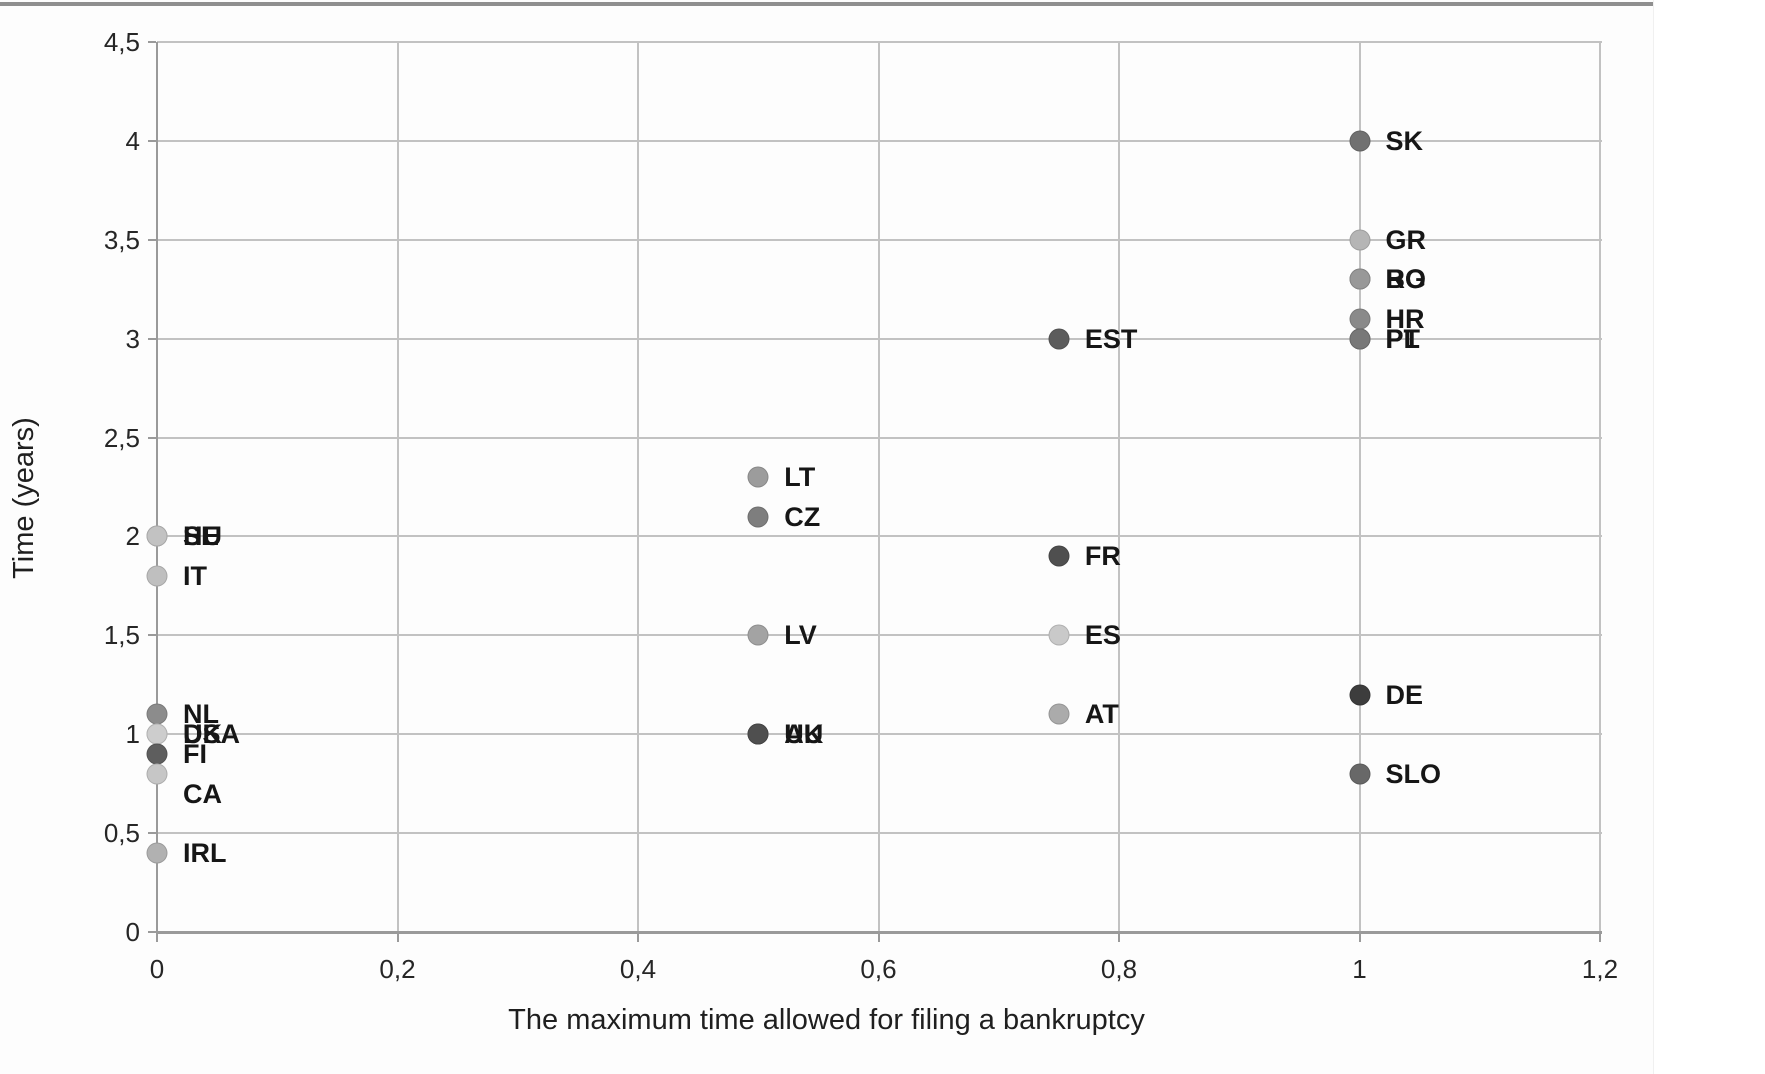 The height and width of the screenshot is (1074, 1765). What do you see at coordinates (1101, 714) in the screenshot?
I see `point-label-AT: AT` at bounding box center [1101, 714].